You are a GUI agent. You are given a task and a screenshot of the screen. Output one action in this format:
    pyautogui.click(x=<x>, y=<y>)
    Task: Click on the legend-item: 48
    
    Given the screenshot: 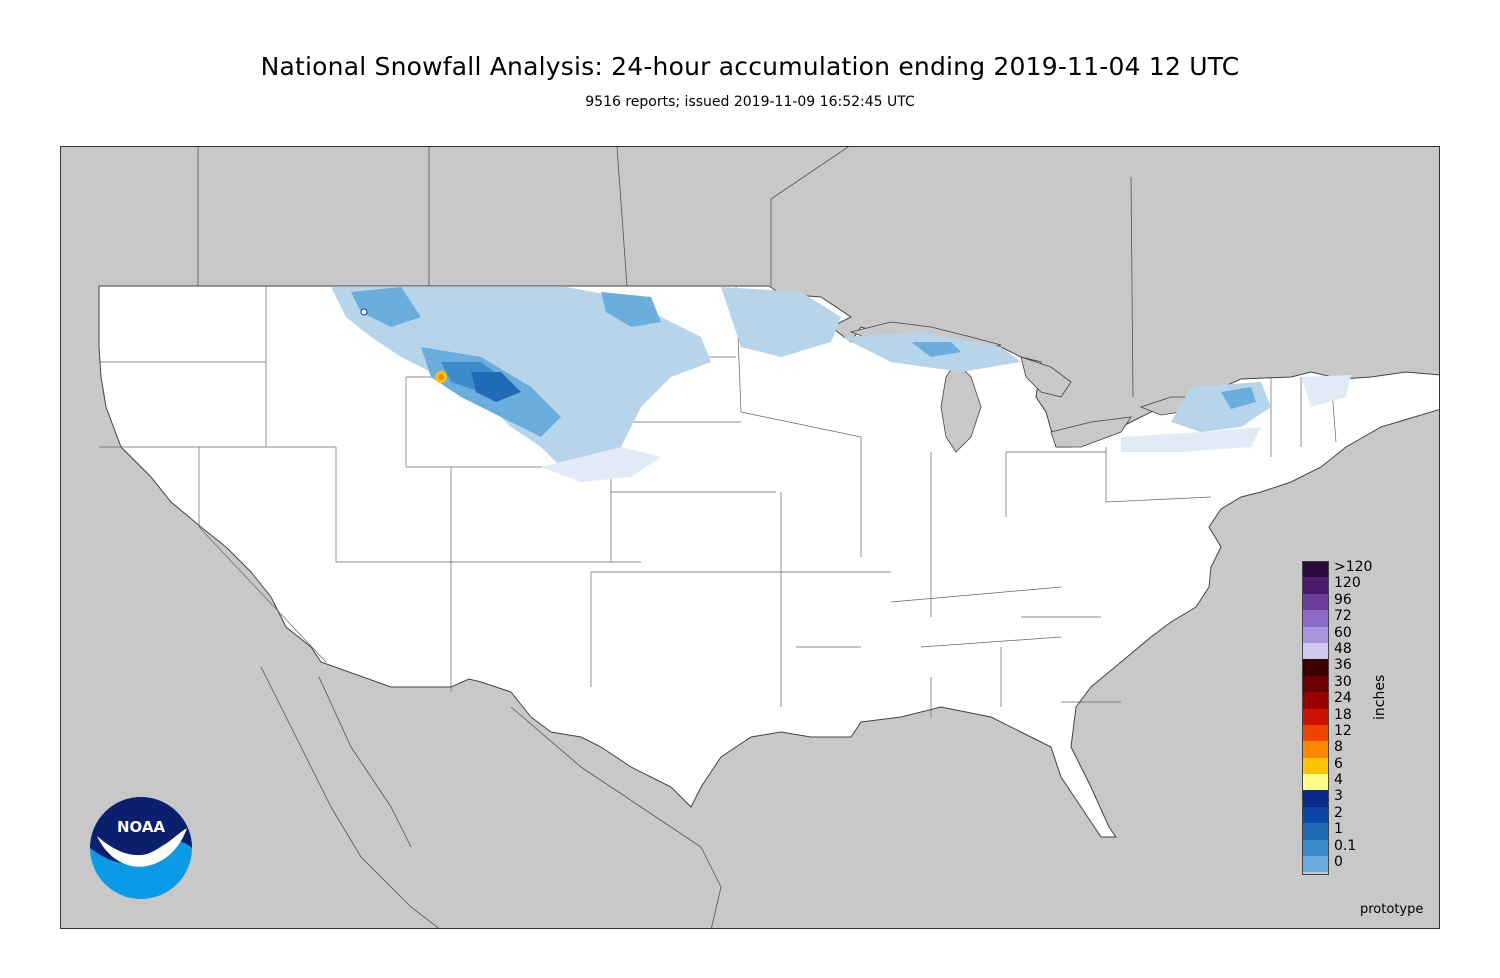 What is the action you would take?
    pyautogui.click(x=1372, y=650)
    